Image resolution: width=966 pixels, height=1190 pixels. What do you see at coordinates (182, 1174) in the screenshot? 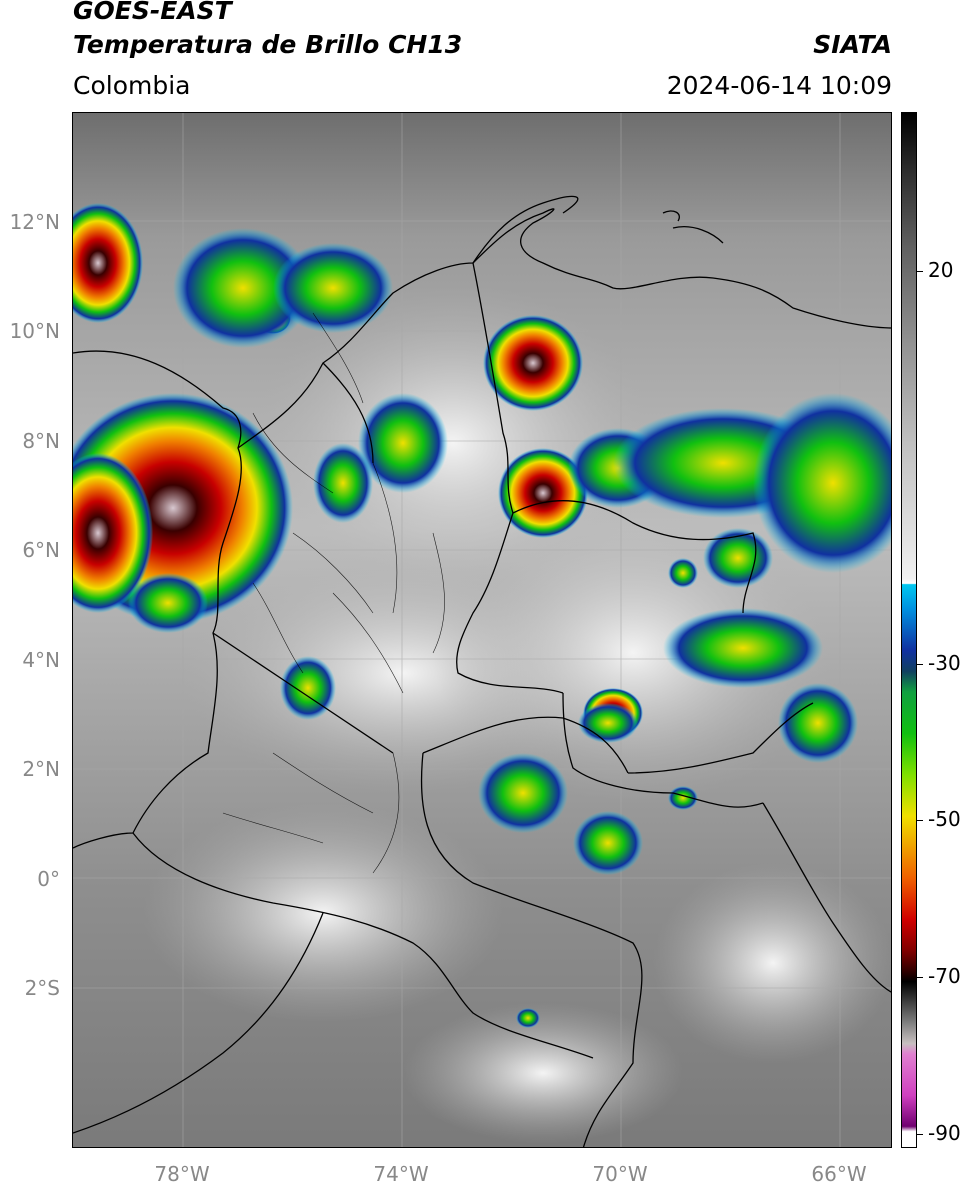
I see `lon-label-78w: 78°W` at bounding box center [182, 1174].